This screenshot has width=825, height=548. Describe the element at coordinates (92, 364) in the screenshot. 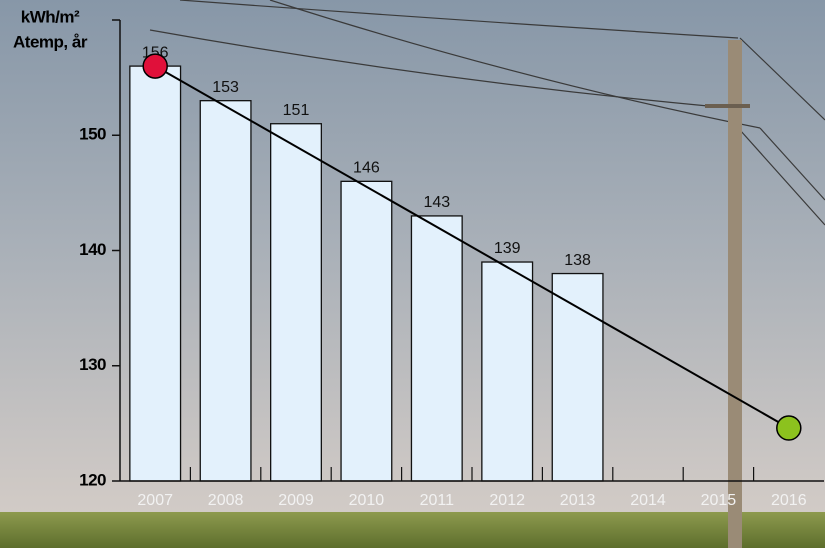

I see `y-tick-label: 130` at that location.